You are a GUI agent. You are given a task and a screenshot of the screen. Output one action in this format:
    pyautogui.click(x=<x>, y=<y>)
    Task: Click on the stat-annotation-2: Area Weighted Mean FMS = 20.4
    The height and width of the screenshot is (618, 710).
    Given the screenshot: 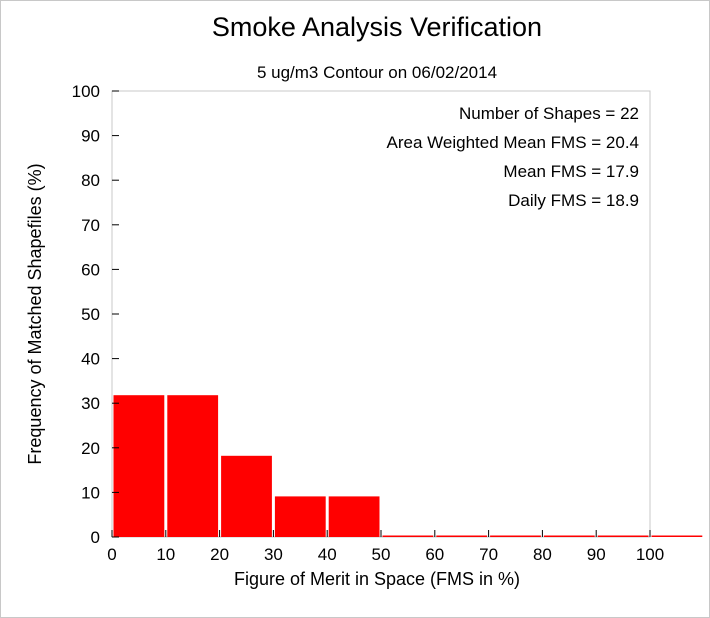 What is the action you would take?
    pyautogui.click(x=513, y=142)
    